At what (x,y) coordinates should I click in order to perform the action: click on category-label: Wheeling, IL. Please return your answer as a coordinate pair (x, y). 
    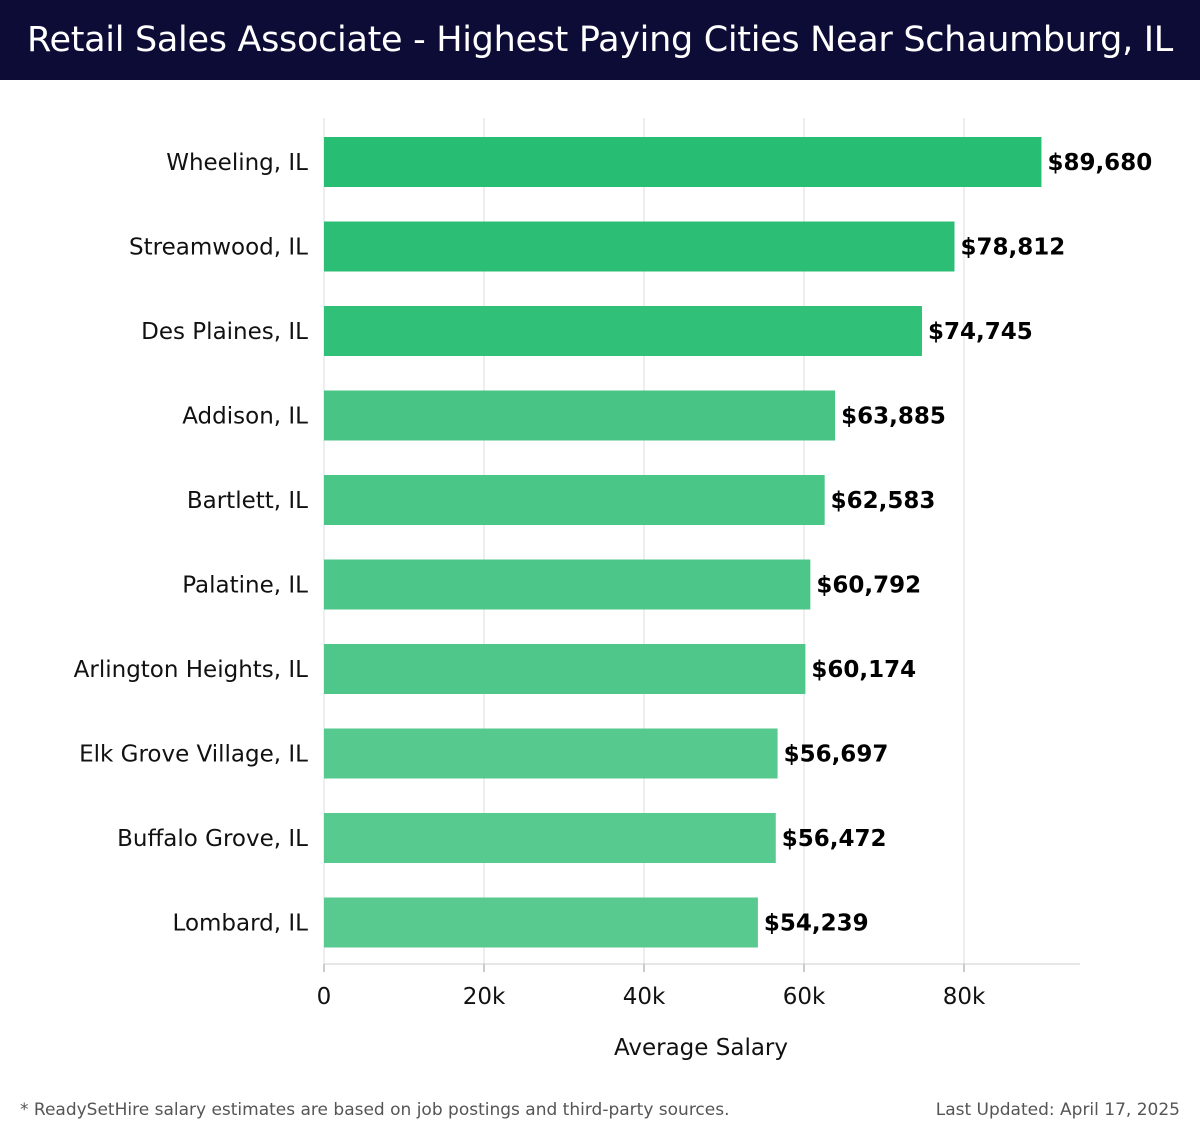
    Looking at the image, I should click on (237, 163).